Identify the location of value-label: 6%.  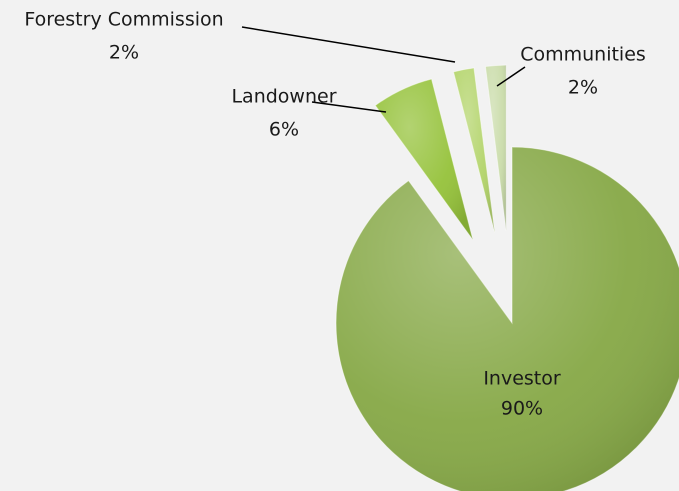
(284, 130).